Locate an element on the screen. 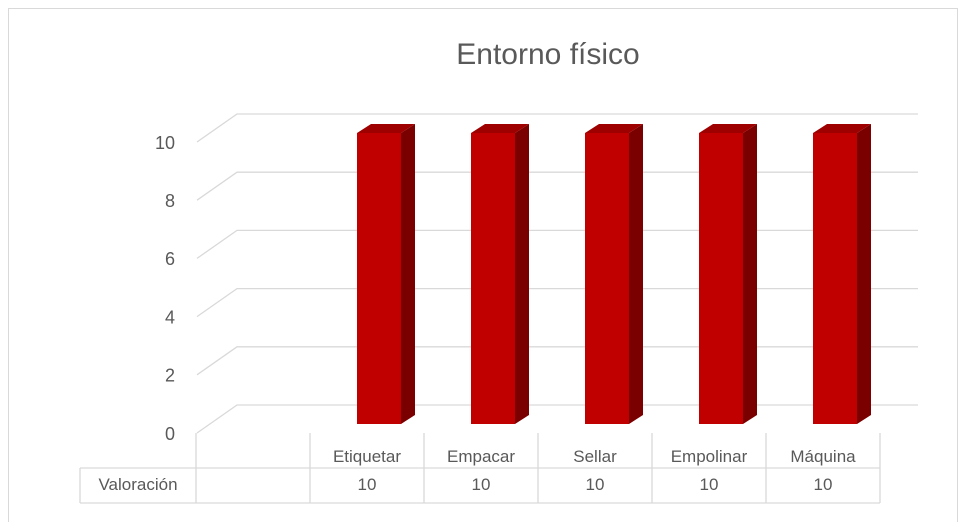 The width and height of the screenshot is (966, 522). x-tick-label: Máquina is located at coordinates (823, 456).